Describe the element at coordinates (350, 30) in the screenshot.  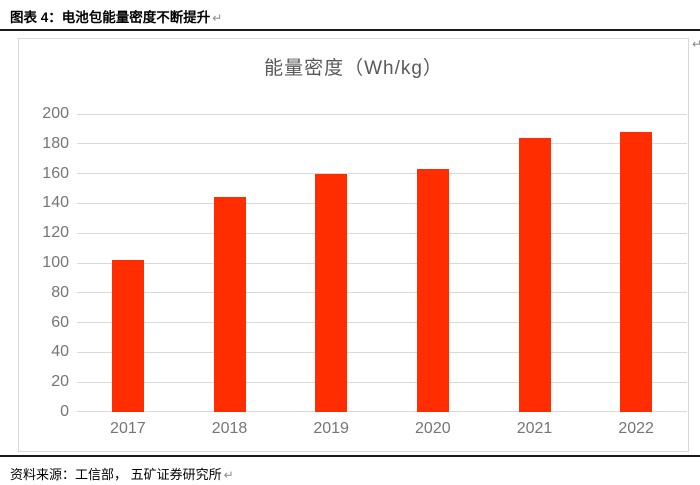
I see `top-divider-line` at that location.